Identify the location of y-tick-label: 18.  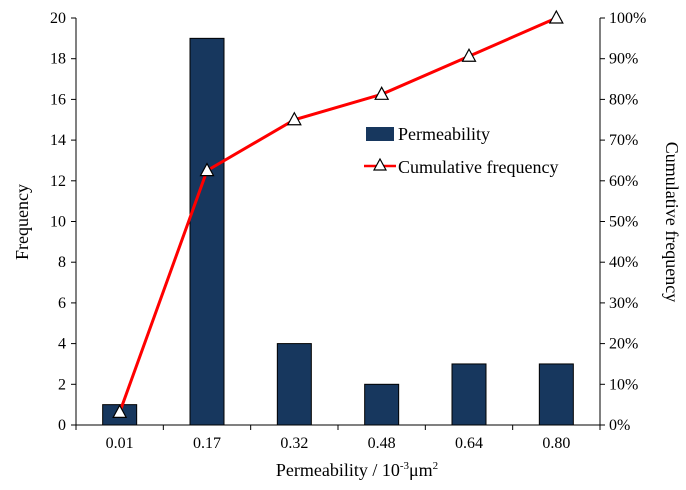
(58, 59).